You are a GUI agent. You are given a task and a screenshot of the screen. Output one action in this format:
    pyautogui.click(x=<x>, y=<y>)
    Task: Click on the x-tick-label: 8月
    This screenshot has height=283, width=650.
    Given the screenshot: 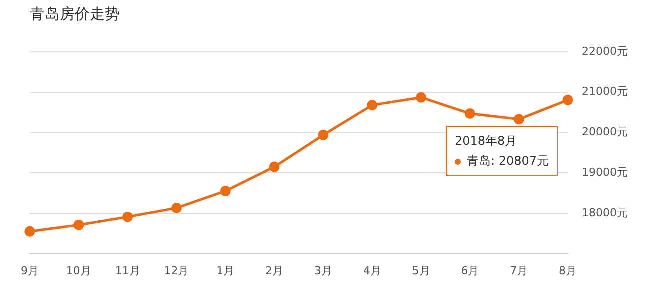 What is the action you would take?
    pyautogui.click(x=568, y=271)
    